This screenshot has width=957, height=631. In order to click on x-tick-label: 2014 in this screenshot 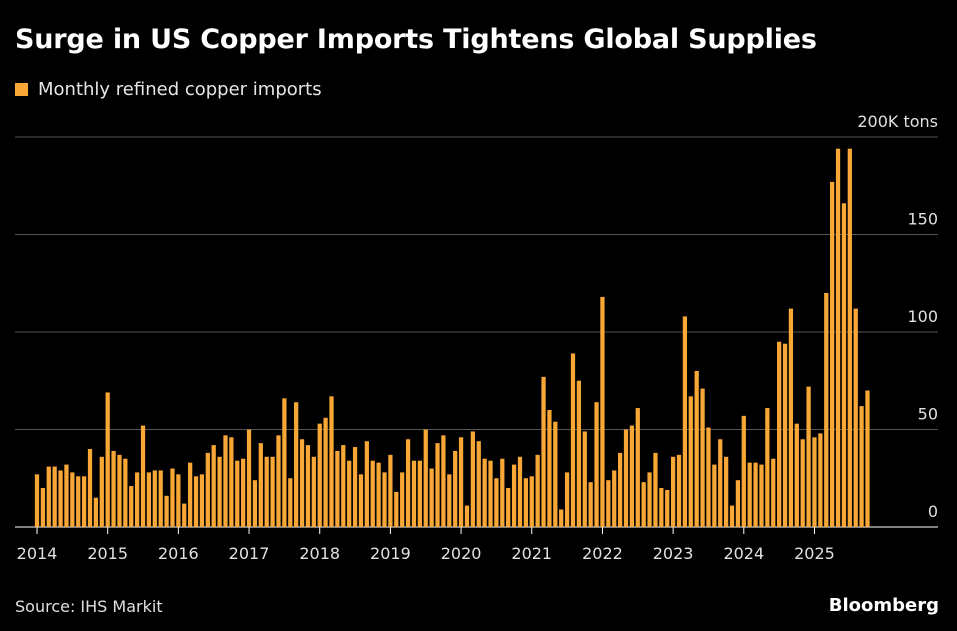, I will do `click(37, 553)`.